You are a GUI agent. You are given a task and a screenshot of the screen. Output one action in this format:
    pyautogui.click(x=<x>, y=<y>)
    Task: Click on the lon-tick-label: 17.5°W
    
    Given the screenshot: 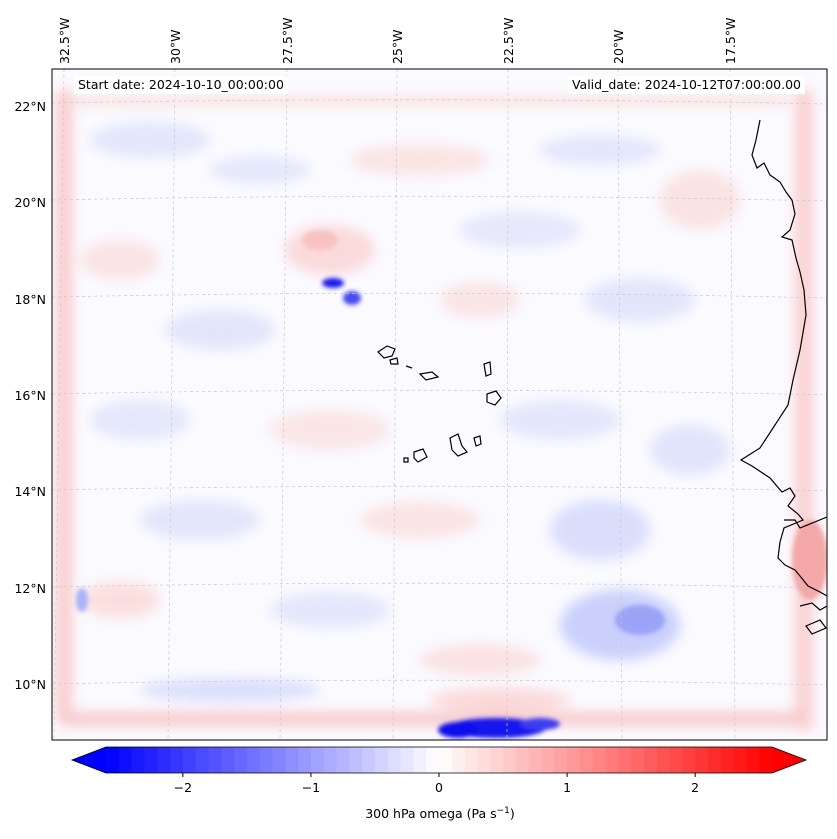 What is the action you would take?
    pyautogui.click(x=730, y=41)
    